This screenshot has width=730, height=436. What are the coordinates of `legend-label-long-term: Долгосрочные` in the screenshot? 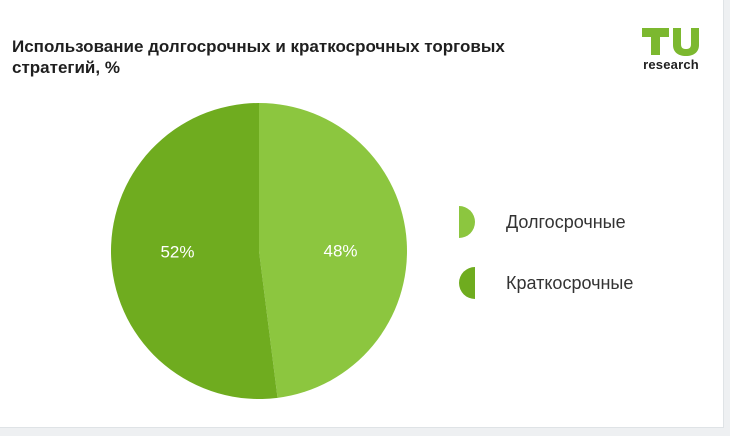 It's located at (566, 221).